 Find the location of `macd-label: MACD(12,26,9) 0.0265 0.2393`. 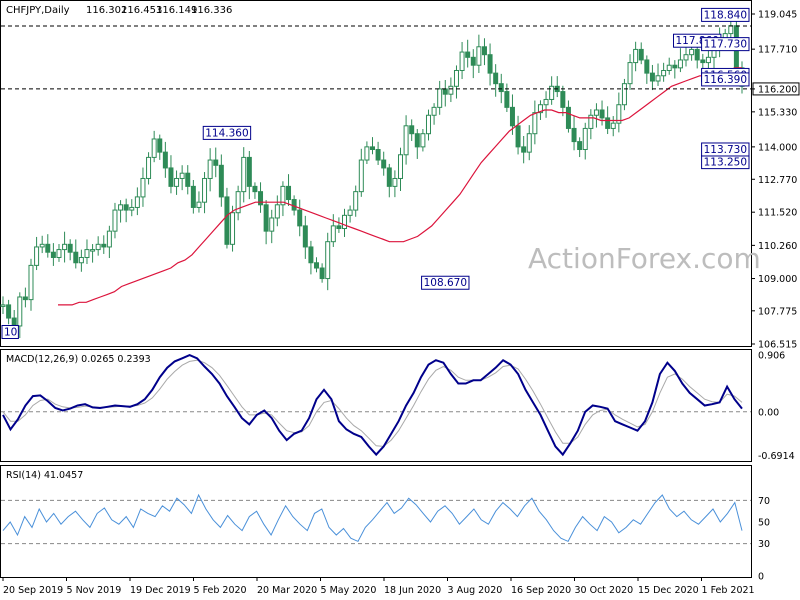

macd-label: MACD(12,26,9) 0.0265 0.2393 is located at coordinates (78, 359).